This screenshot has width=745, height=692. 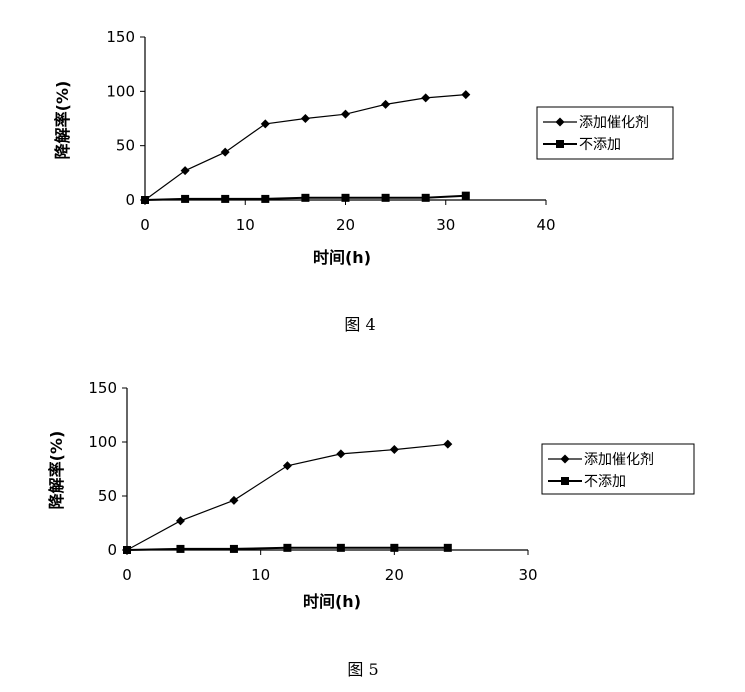 I want to click on figure-caption: 图 5, so click(x=362, y=669).